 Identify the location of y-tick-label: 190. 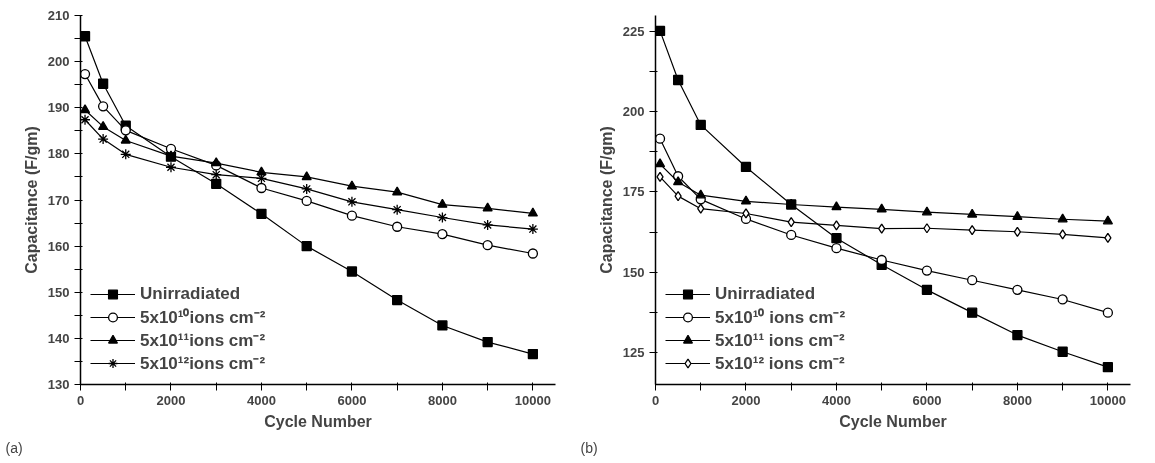
(58, 108).